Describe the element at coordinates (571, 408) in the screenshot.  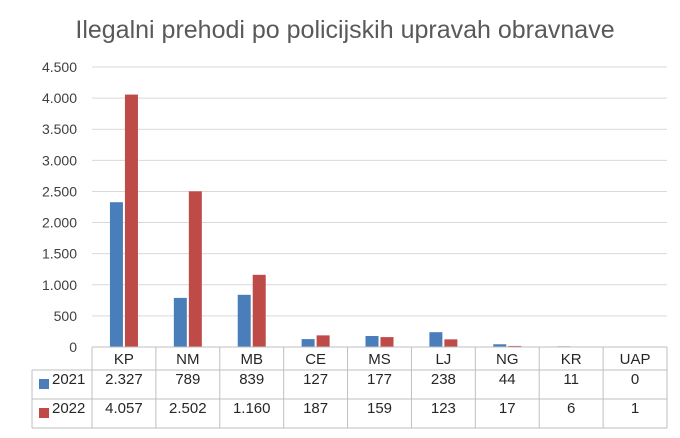
I see `table-cell-value: 6` at that location.